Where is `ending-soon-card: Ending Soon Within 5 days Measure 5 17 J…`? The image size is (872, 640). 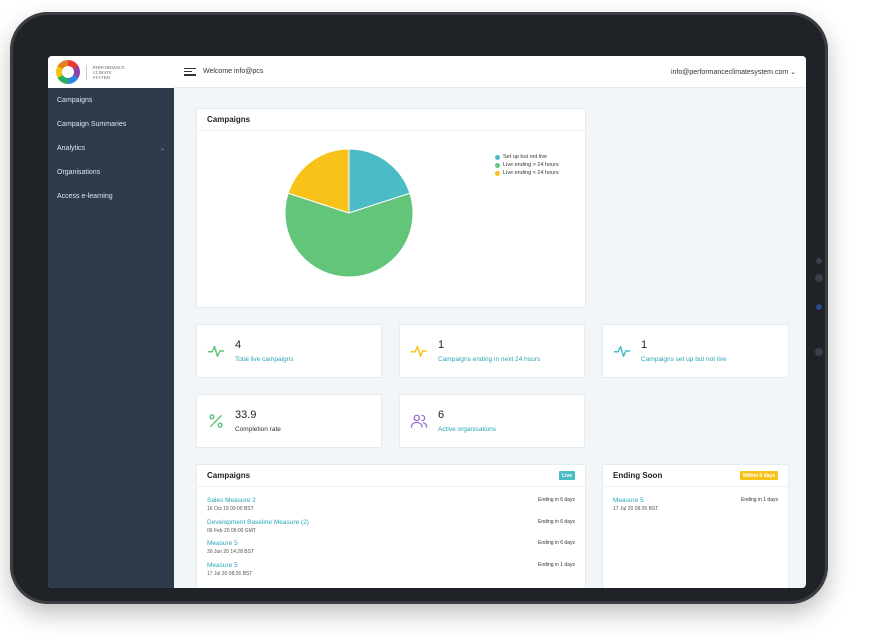
ending-soon-card: Ending Soon Within 5 days Measure 5 17 J… is located at coordinates (695, 526).